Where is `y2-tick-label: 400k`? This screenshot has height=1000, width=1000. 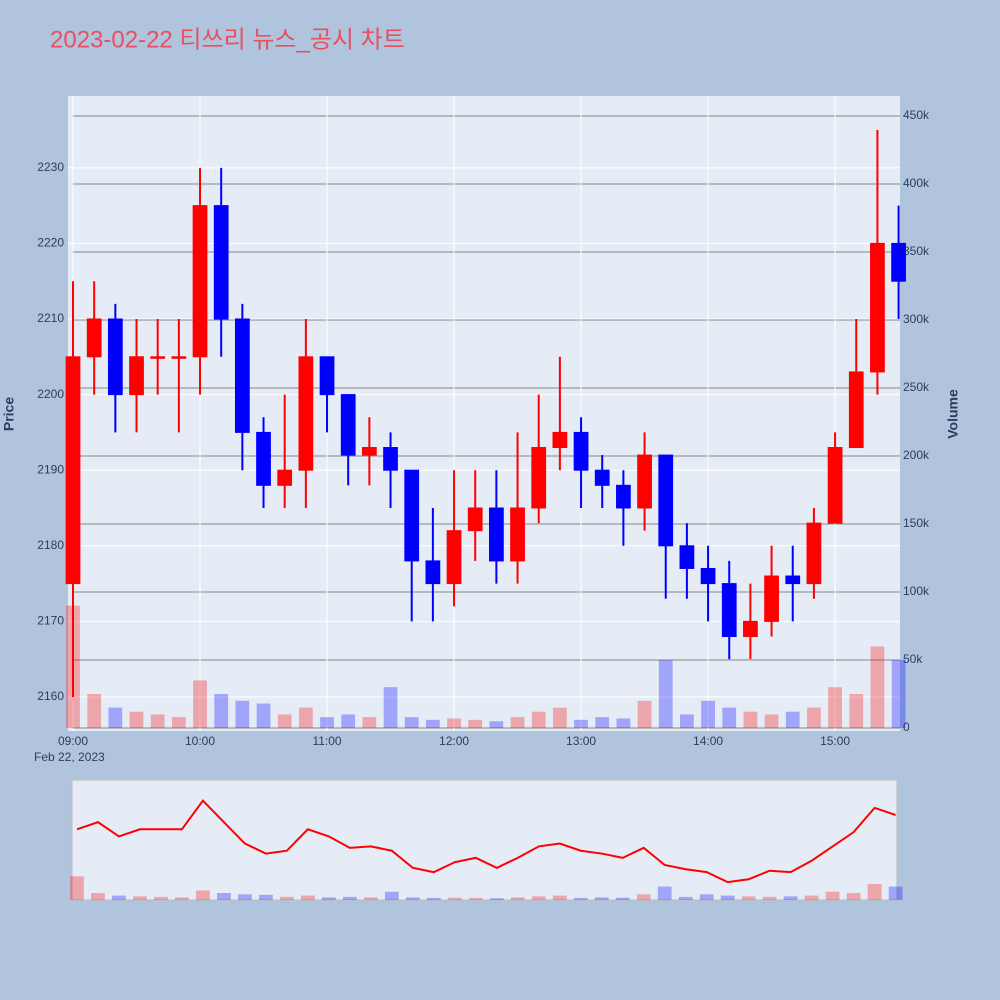
y2-tick-label: 400k is located at coordinates (916, 183).